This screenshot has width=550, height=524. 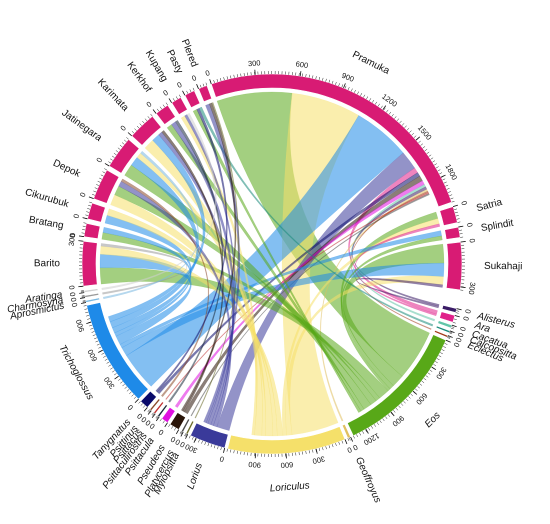 I want to click on tick-label-eos: 300, so click(x=441, y=373).